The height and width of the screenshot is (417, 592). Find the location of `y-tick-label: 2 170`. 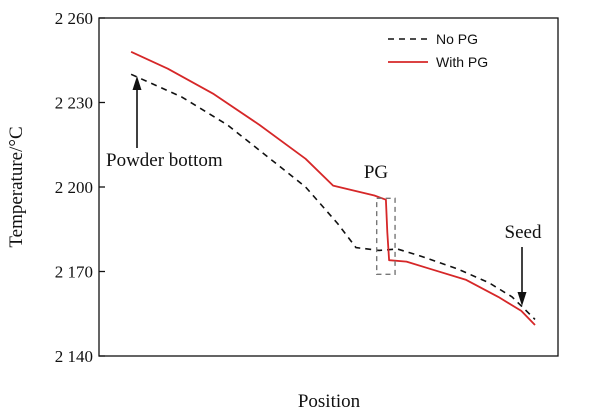

y-tick-label: 2 170 is located at coordinates (74, 272).